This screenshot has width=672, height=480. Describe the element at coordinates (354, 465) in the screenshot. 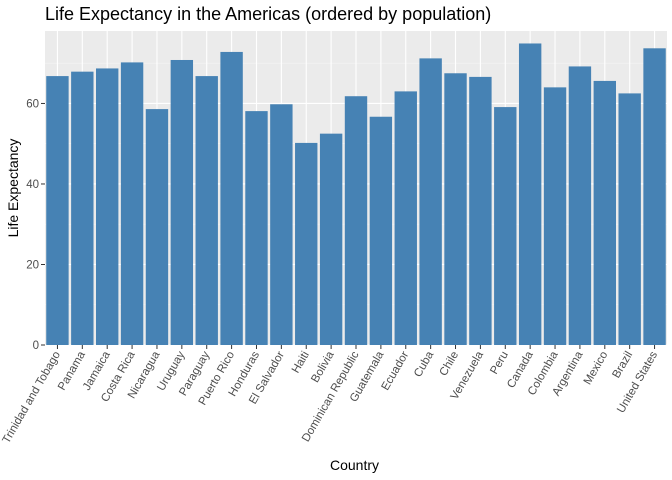

I see `x-axis-title: Country` at that location.